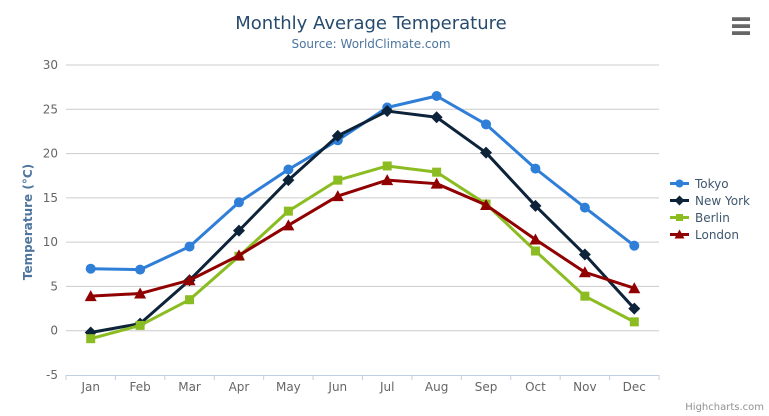  What do you see at coordinates (50, 198) in the screenshot?
I see `y-axis-label: 15` at bounding box center [50, 198].